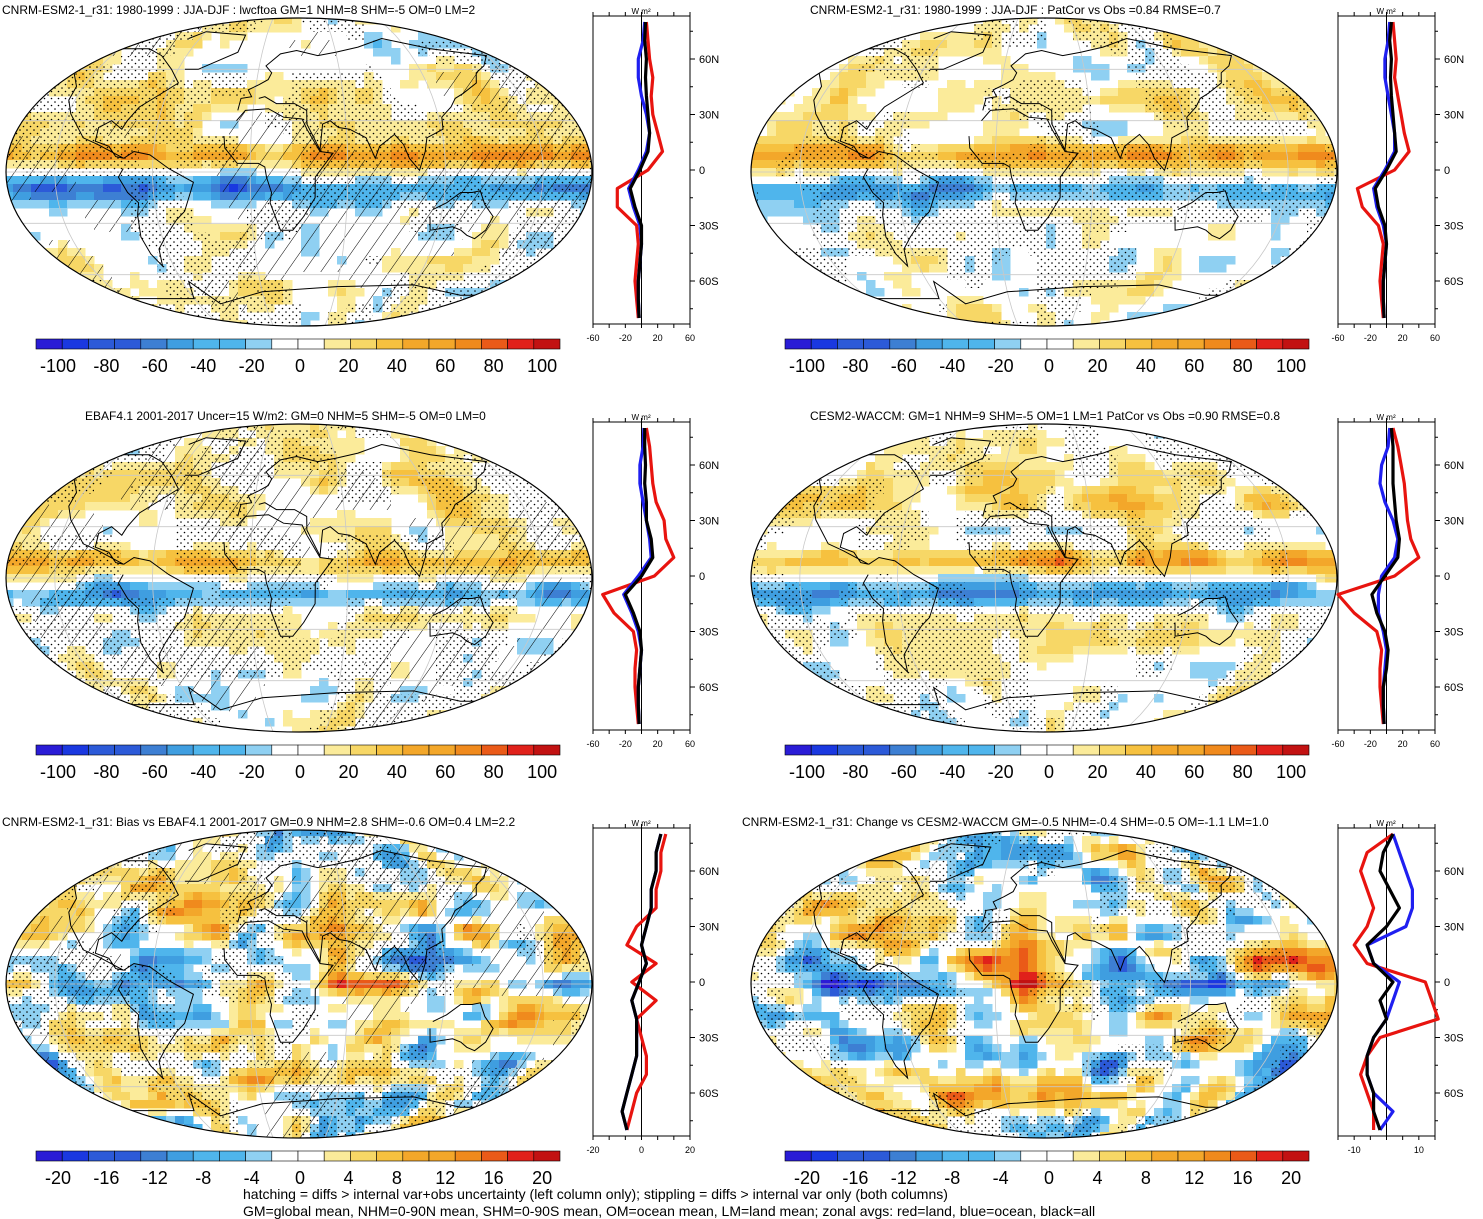 This screenshot has height=1219, width=1483. What do you see at coordinates (1047, 1169) in the screenshot?
I see `colorbar: -20 -16 -12 -8 -4 0 4 8 12 16 20` at bounding box center [1047, 1169].